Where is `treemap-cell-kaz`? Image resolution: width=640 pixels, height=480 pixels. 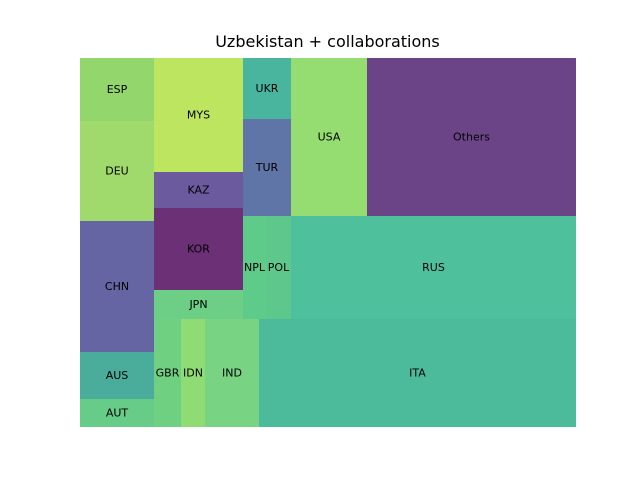
treemap-cell-kaz is located at coordinates (198, 190).